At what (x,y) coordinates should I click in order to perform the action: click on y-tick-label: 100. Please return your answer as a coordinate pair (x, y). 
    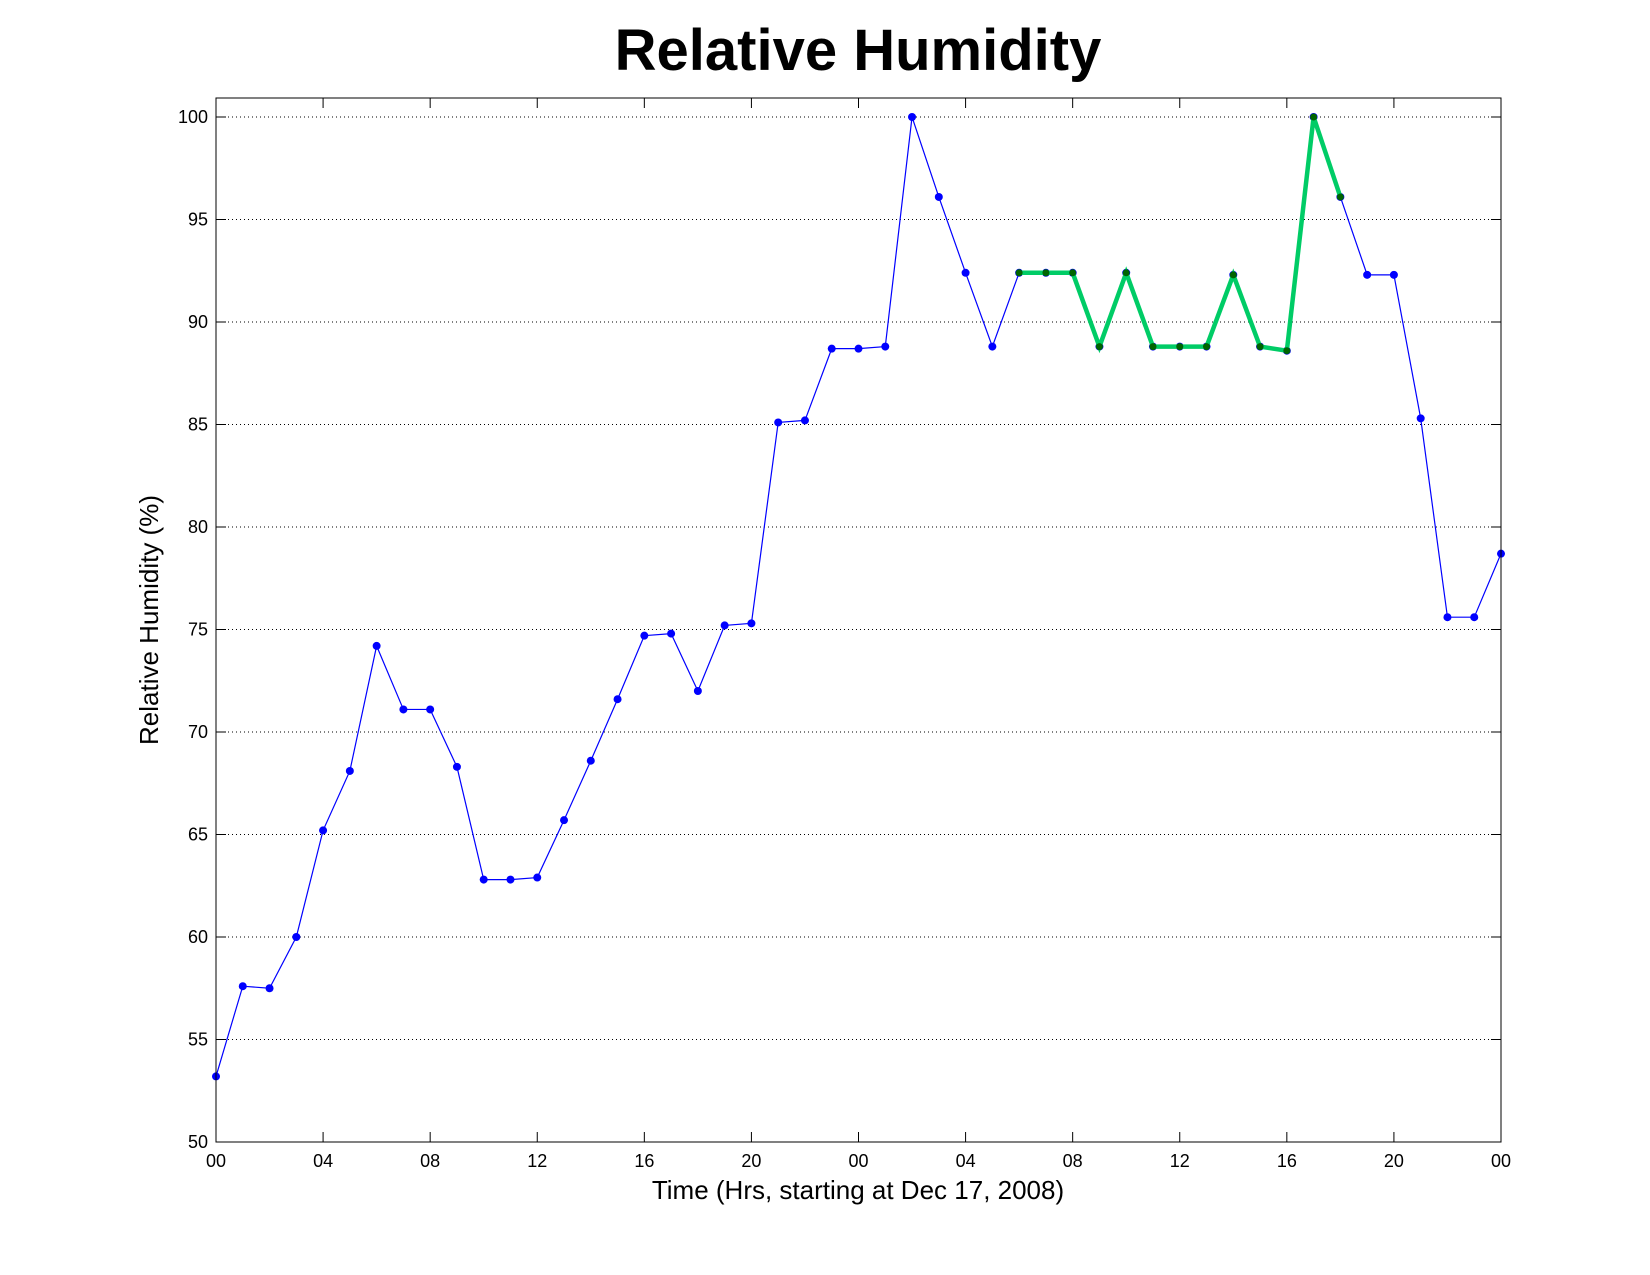
    Looking at the image, I should click on (193, 117).